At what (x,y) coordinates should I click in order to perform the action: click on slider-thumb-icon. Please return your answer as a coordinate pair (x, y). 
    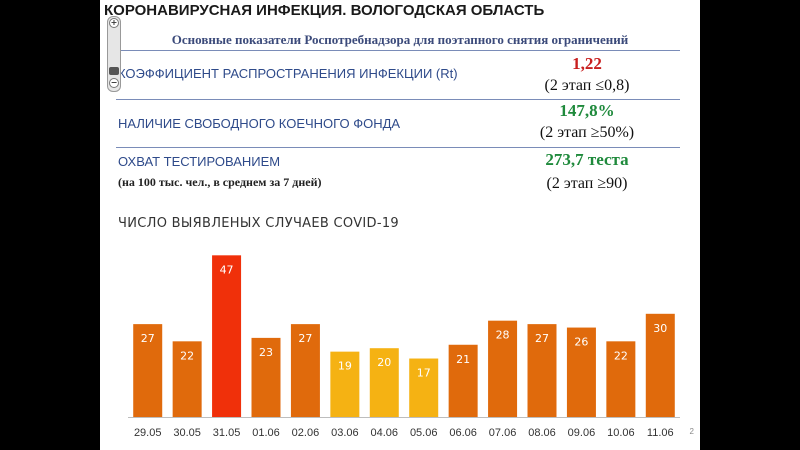
    Looking at the image, I should click on (114, 71).